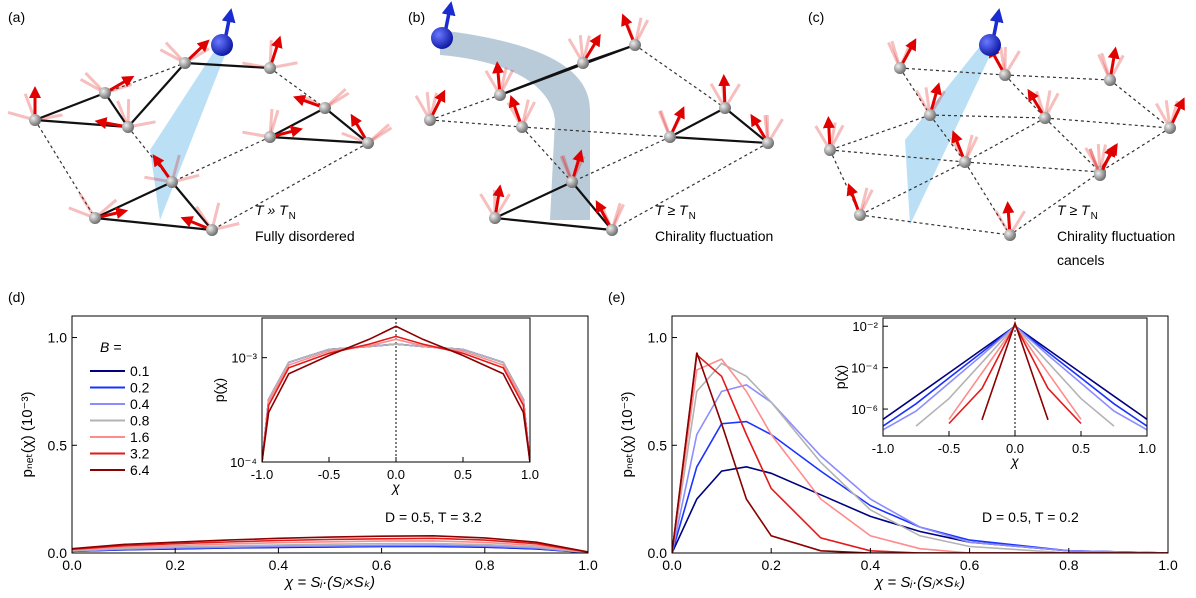 This screenshot has height=598, width=1196. I want to click on x-tick-label: -0.5, so click(329, 474).